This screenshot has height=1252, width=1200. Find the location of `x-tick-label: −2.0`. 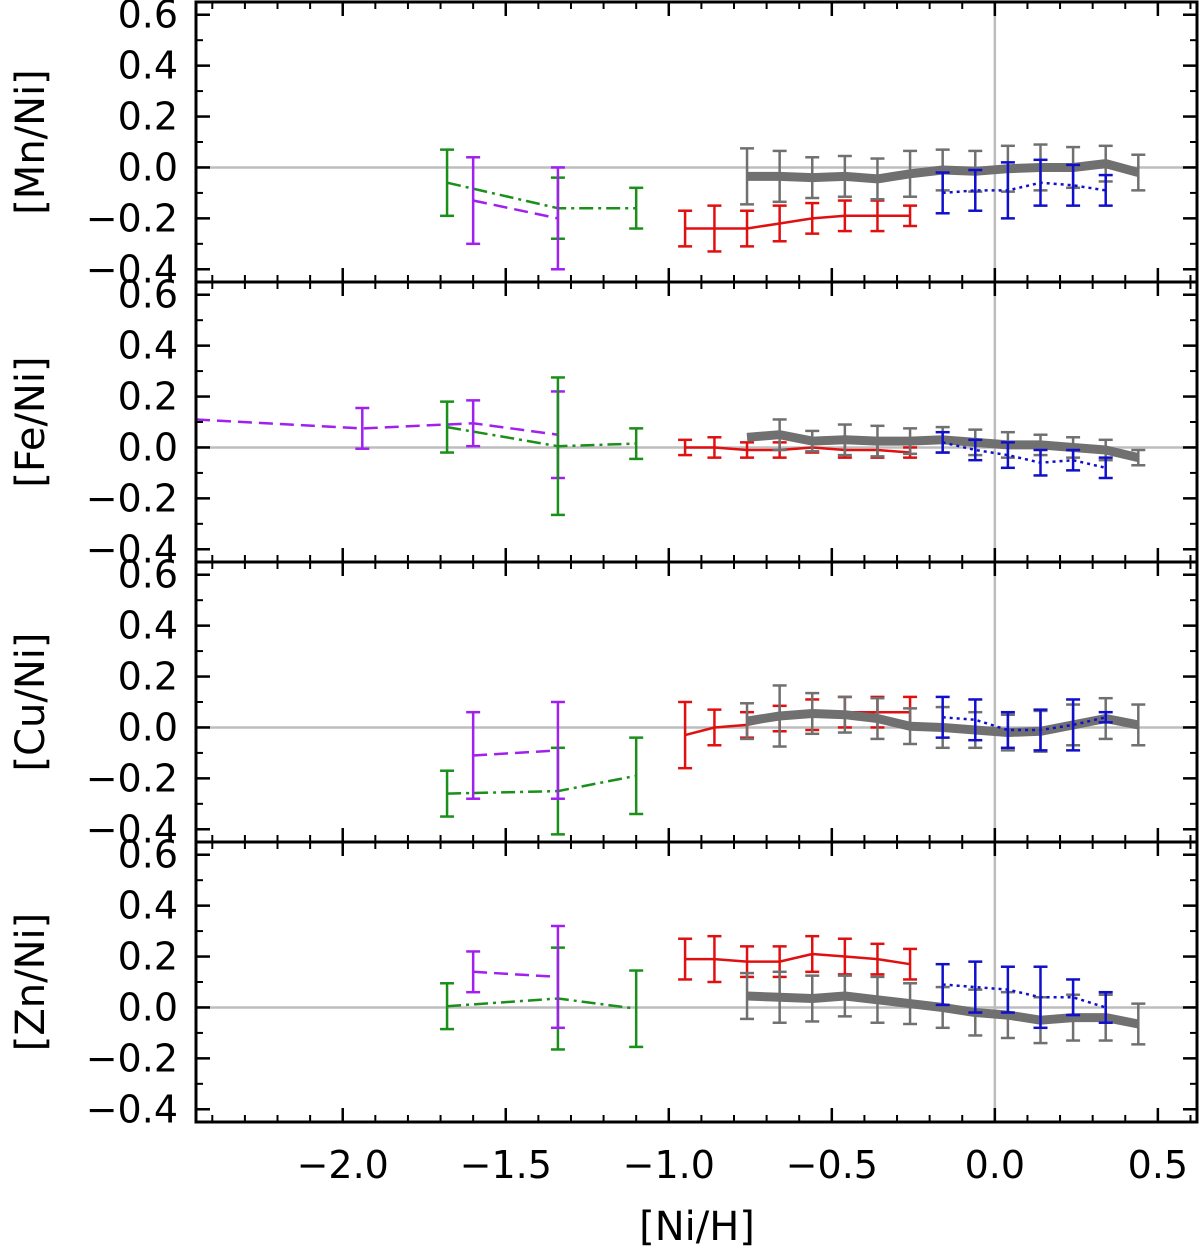

x-tick-label: −2.0 is located at coordinates (343, 1165).